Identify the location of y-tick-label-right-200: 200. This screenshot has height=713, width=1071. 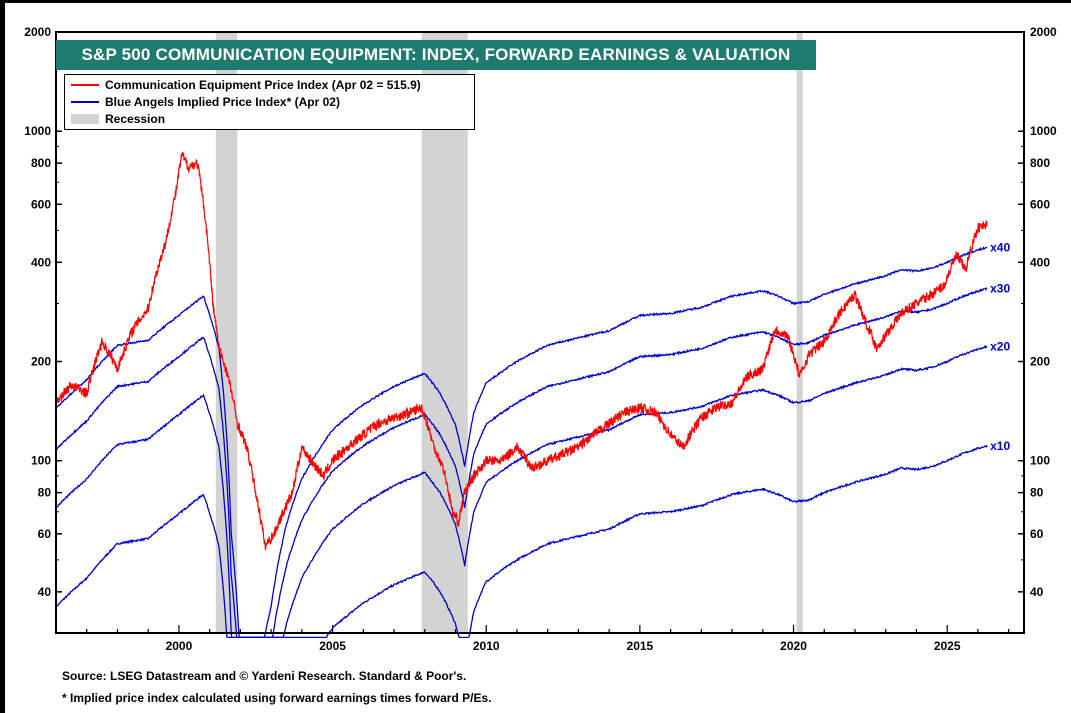
(1040, 362).